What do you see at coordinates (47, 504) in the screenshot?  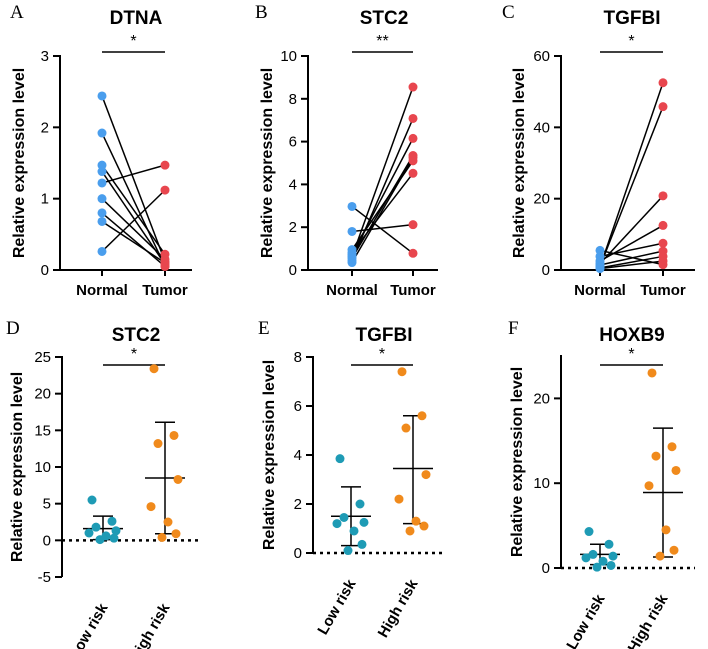 I see `y-tick-label: 5` at bounding box center [47, 504].